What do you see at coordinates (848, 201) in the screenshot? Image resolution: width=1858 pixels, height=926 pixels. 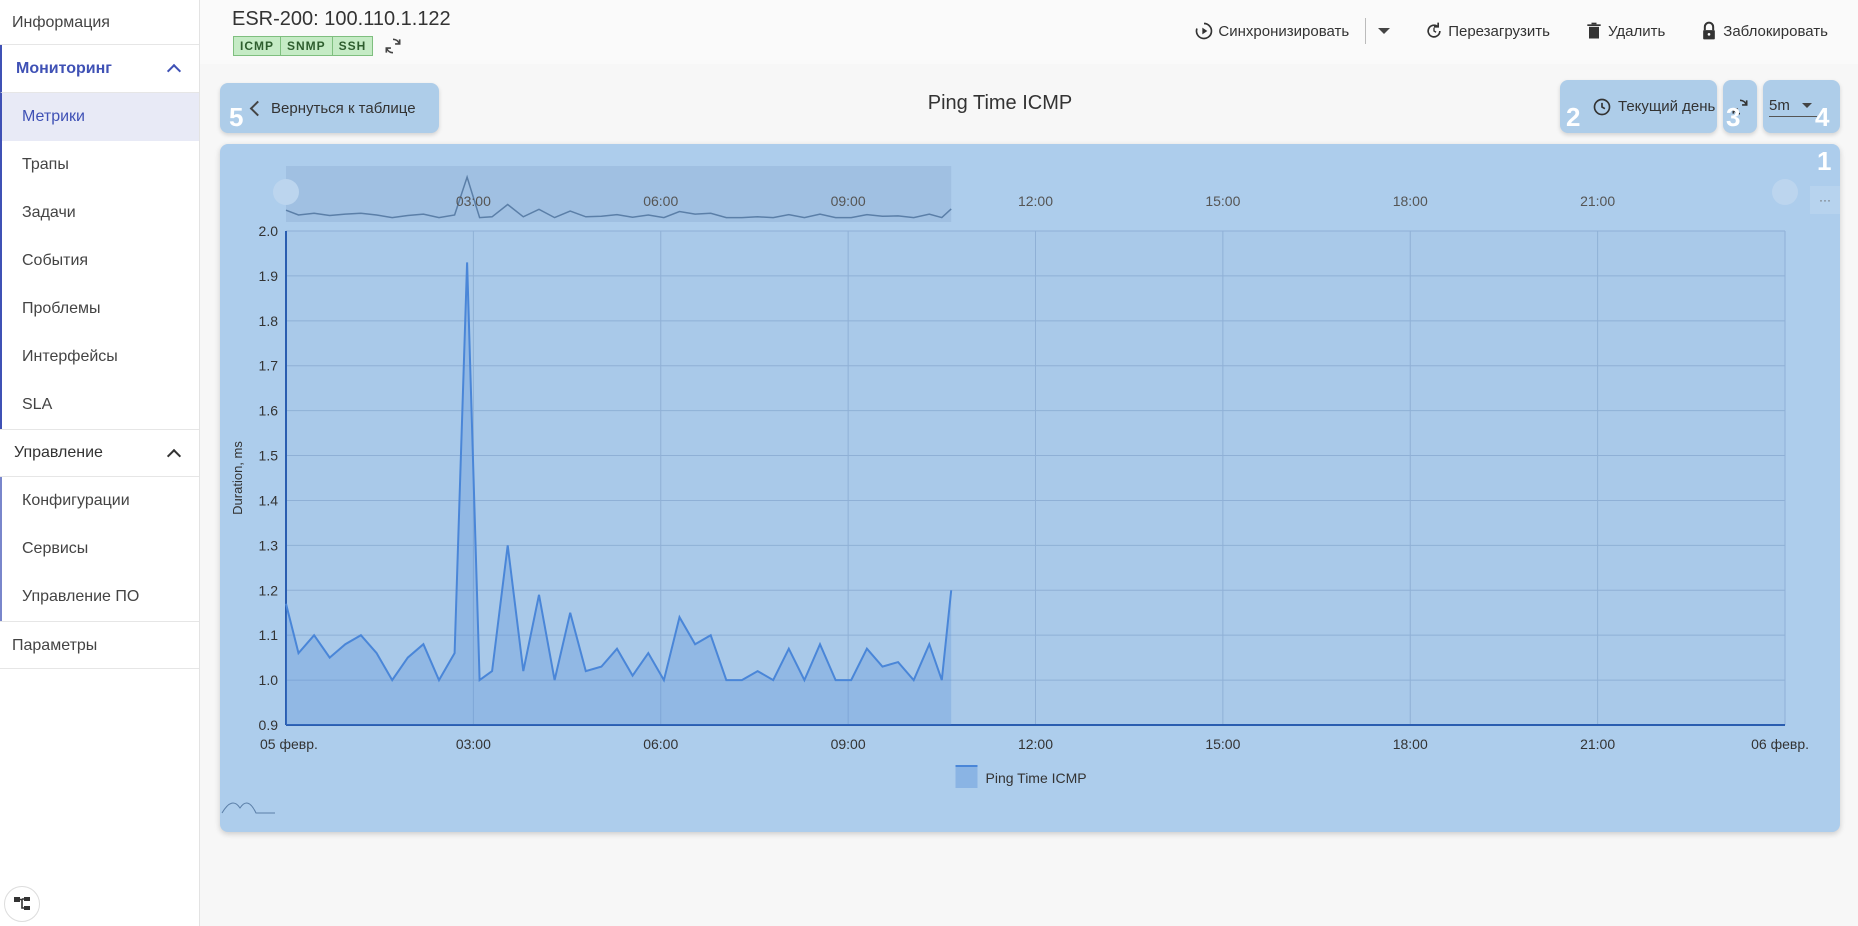 I see `navigator-tick-label: 09:00` at bounding box center [848, 201].